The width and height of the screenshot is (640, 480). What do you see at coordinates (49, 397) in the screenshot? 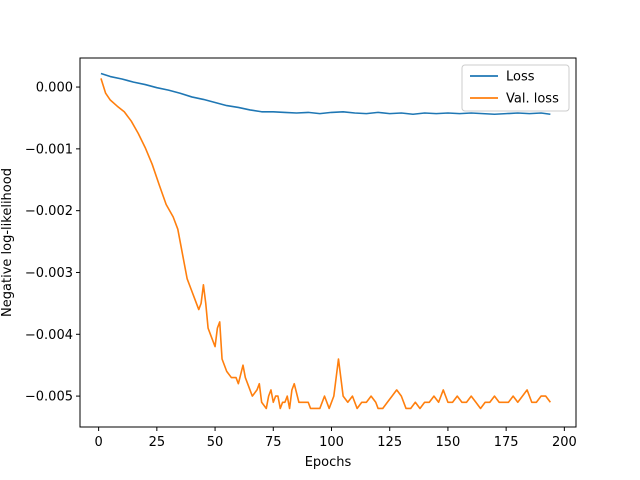
I see `y-tick-label: −0.005` at bounding box center [49, 397].